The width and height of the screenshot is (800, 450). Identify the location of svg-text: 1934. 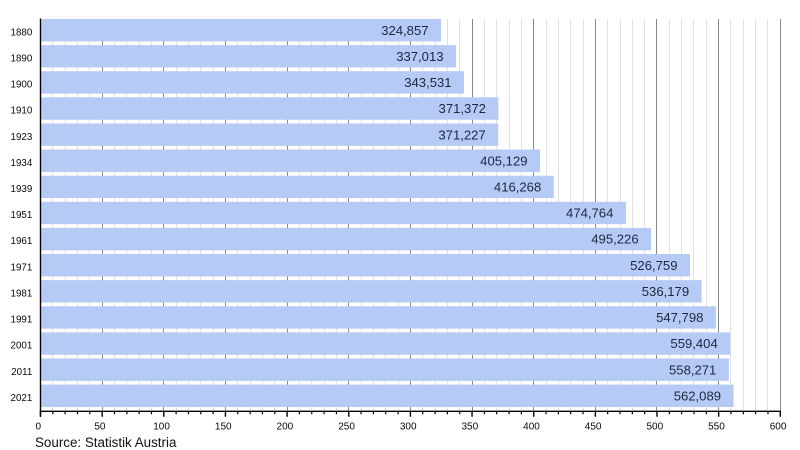
(22, 163).